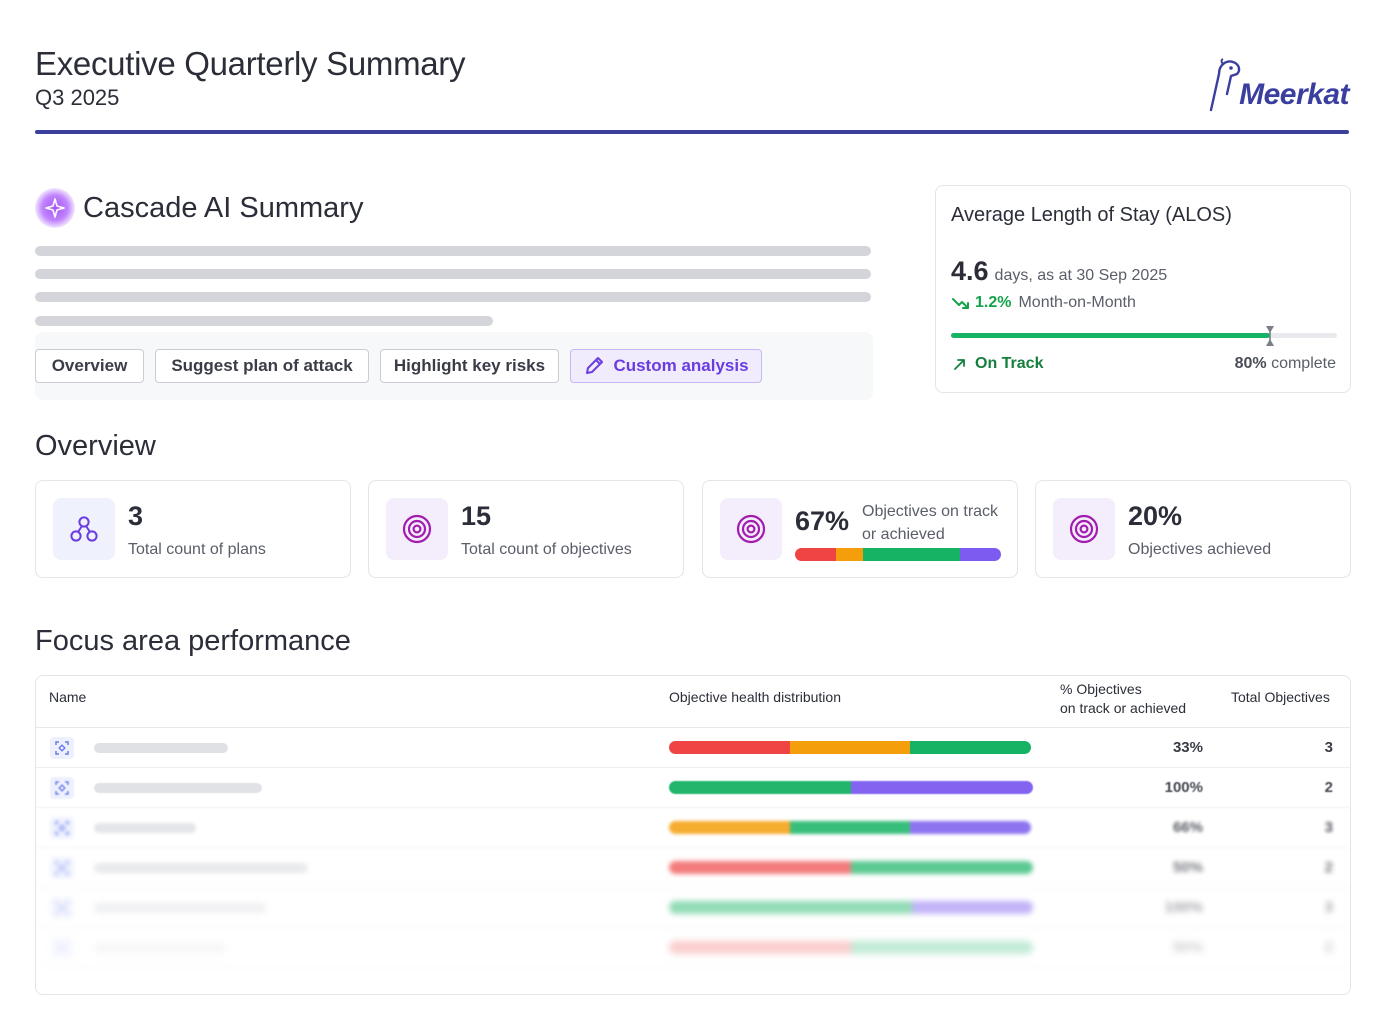 The image size is (1378, 1009). What do you see at coordinates (1187, 827) in the screenshot?
I see `percent-on-track: 66%` at bounding box center [1187, 827].